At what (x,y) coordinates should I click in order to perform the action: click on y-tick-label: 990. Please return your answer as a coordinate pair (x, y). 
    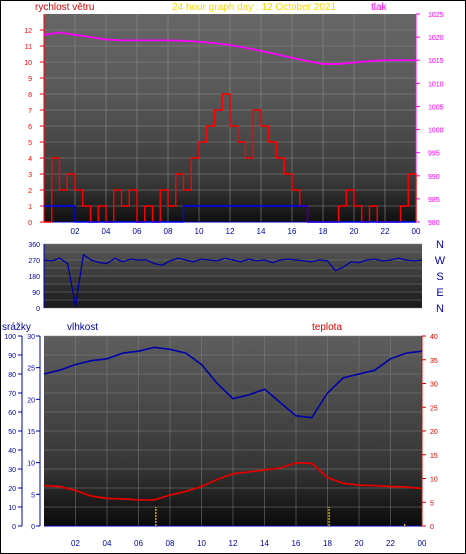
    Looking at the image, I should click on (434, 177).